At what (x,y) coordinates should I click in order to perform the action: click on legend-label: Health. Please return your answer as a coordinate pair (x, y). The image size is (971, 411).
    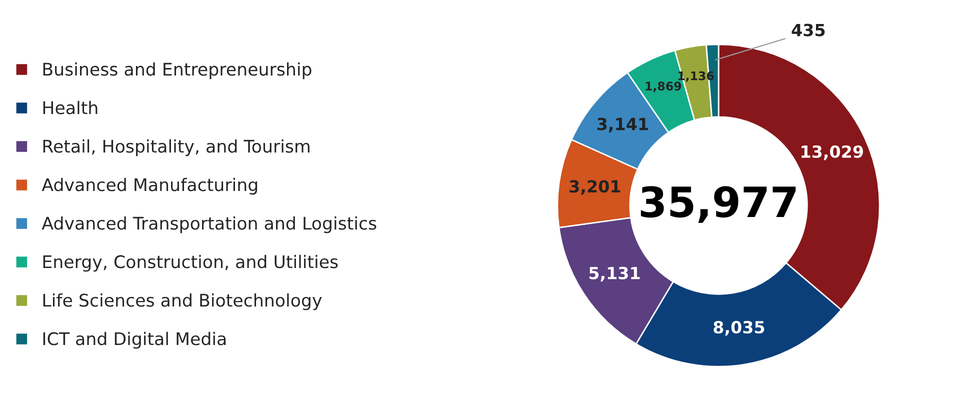
    Looking at the image, I should click on (70, 107).